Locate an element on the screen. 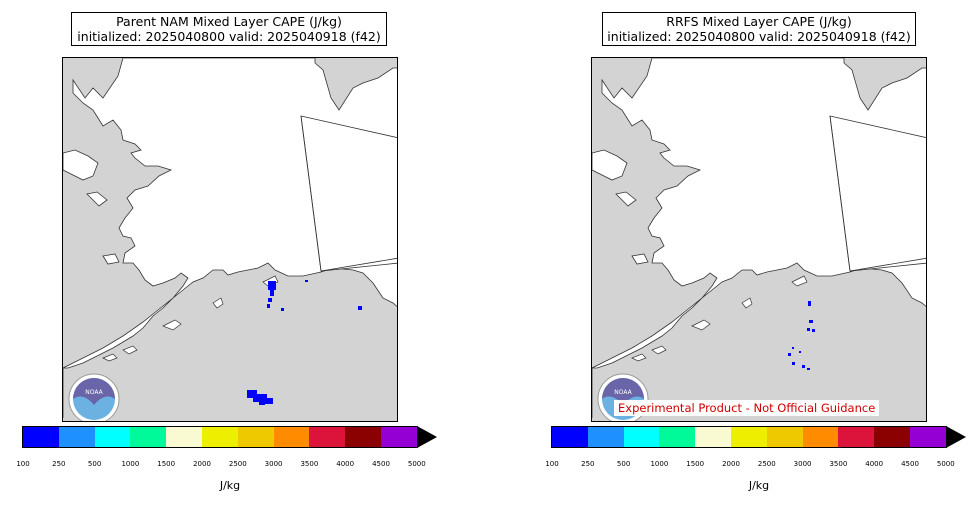 This screenshot has width=980, height=506. colorbar-right-extend-arrow is located at coordinates (956, 437).